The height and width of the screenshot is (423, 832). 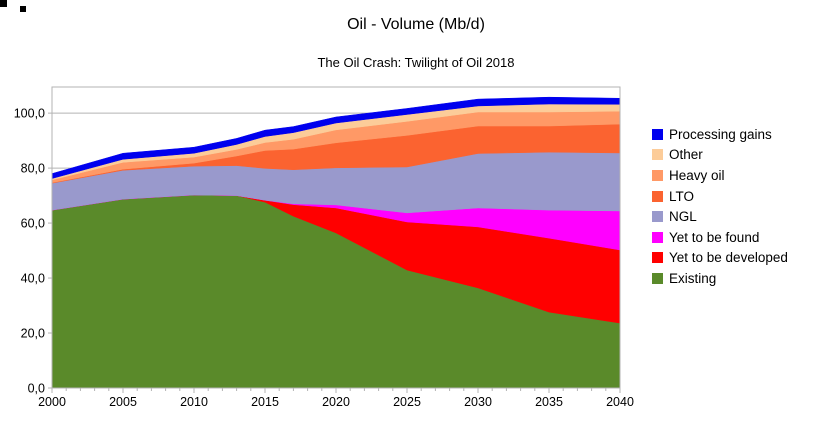 I want to click on legend-item-yet-to-be-developed: Yet to be developed, so click(x=720, y=258).